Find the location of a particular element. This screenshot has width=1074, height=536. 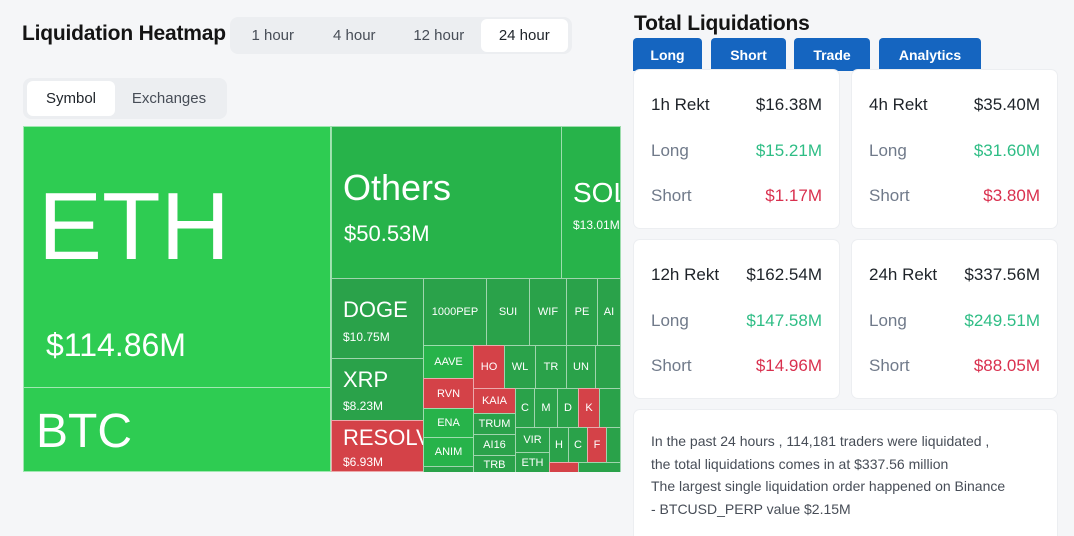

long-value: $31.60M is located at coordinates (1006, 150).